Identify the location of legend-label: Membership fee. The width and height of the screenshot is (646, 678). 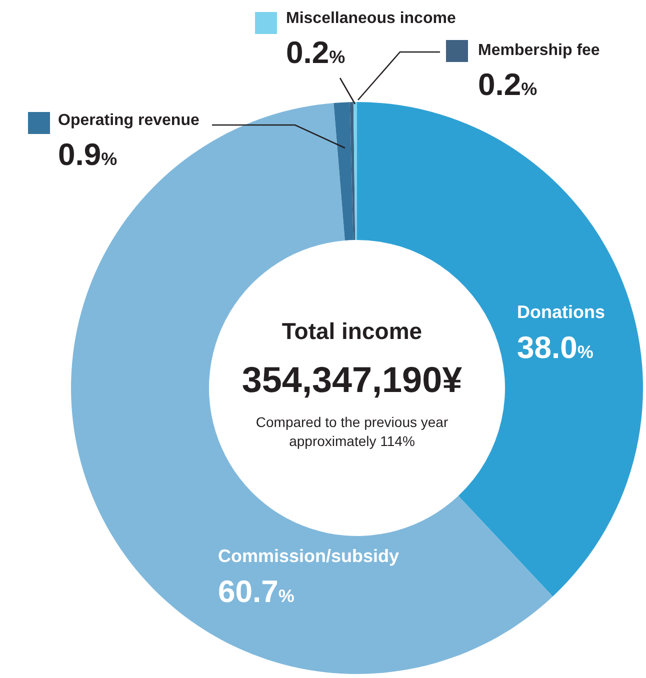
(539, 50).